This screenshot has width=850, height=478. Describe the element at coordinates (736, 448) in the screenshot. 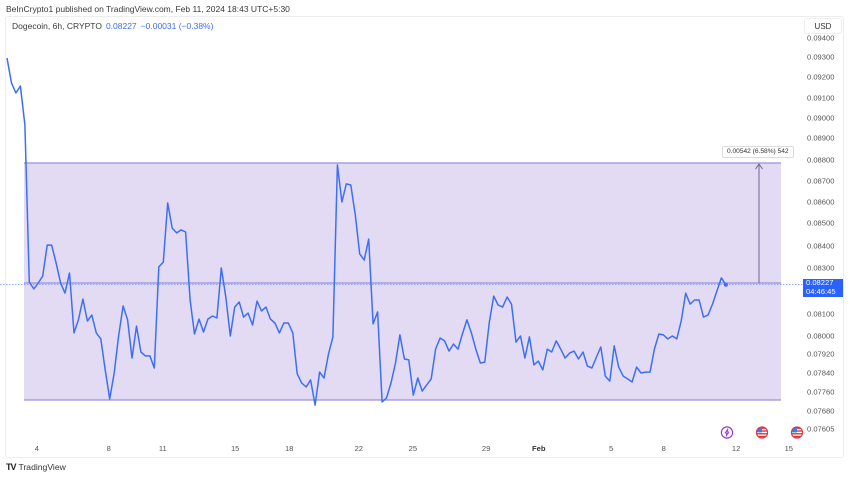

I see `time-tick-label: 12` at that location.